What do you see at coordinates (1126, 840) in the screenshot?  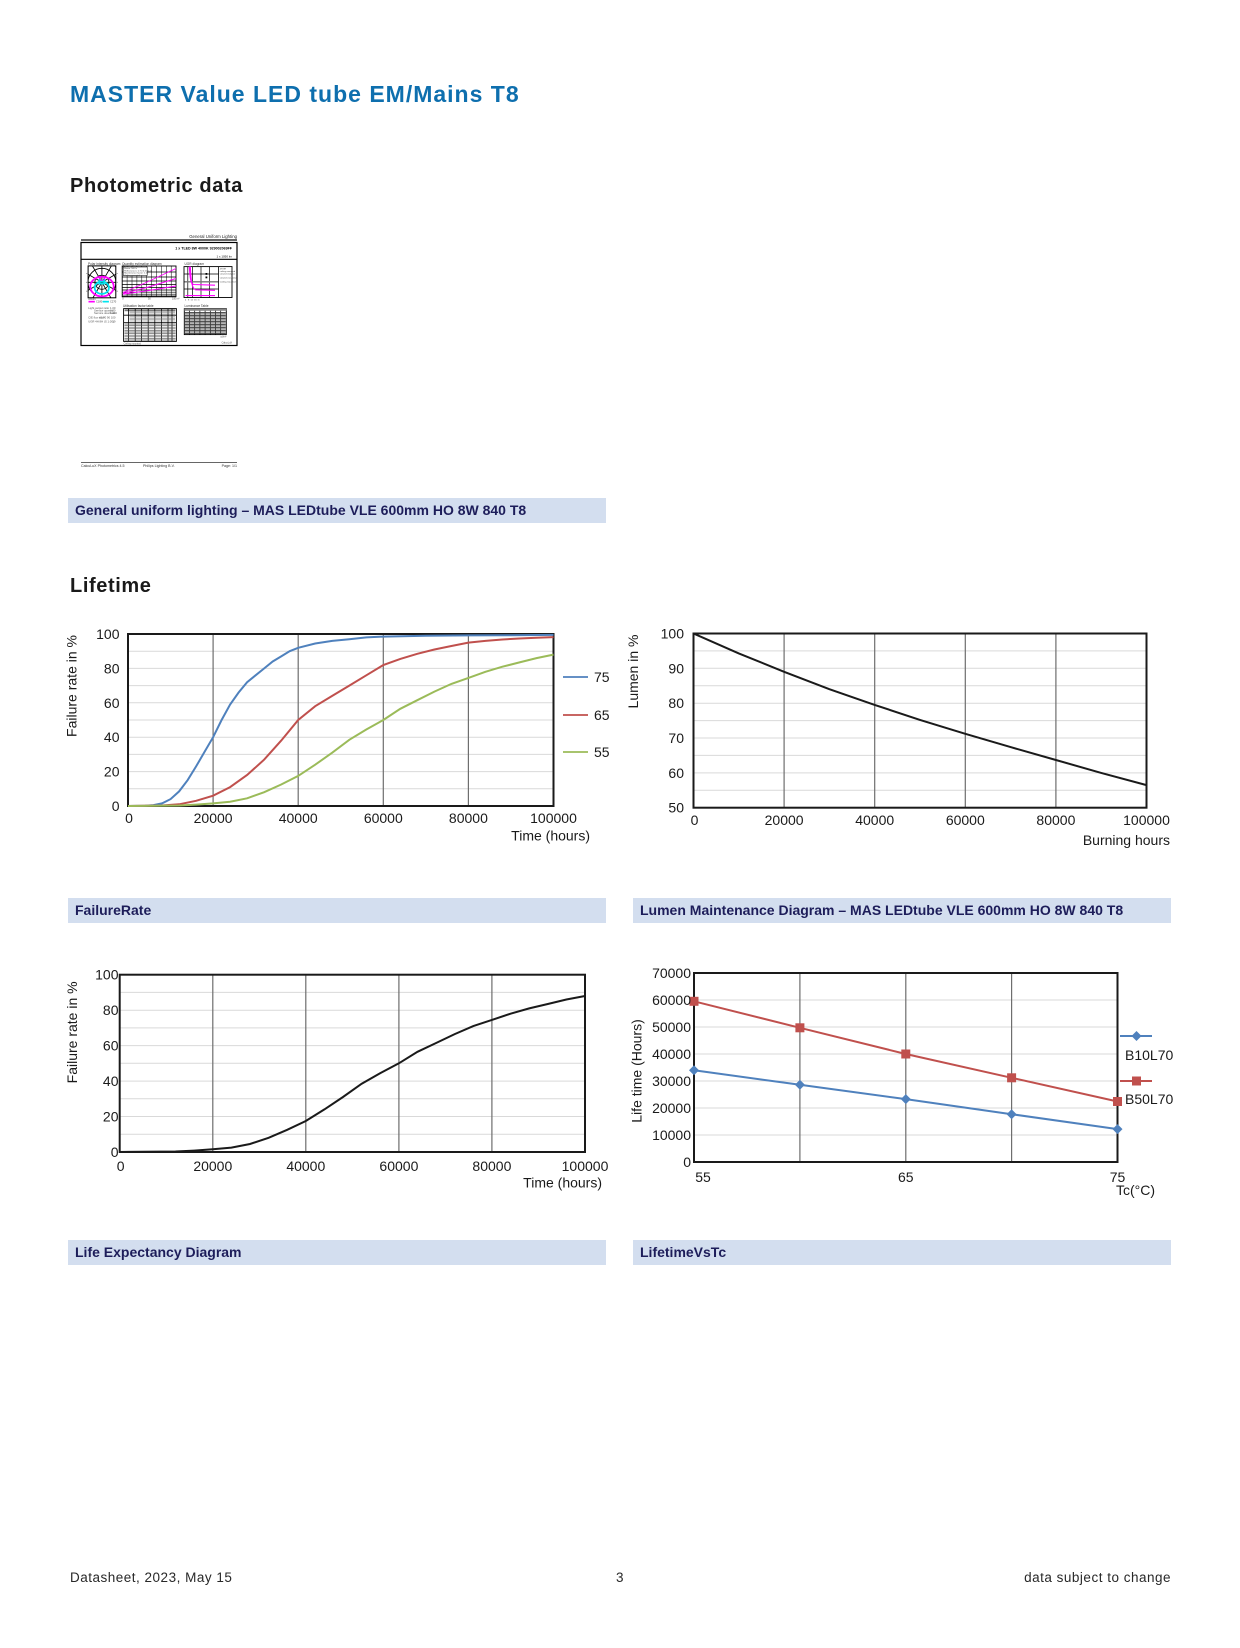 I see `svg-text: Burning hours` at bounding box center [1126, 840].